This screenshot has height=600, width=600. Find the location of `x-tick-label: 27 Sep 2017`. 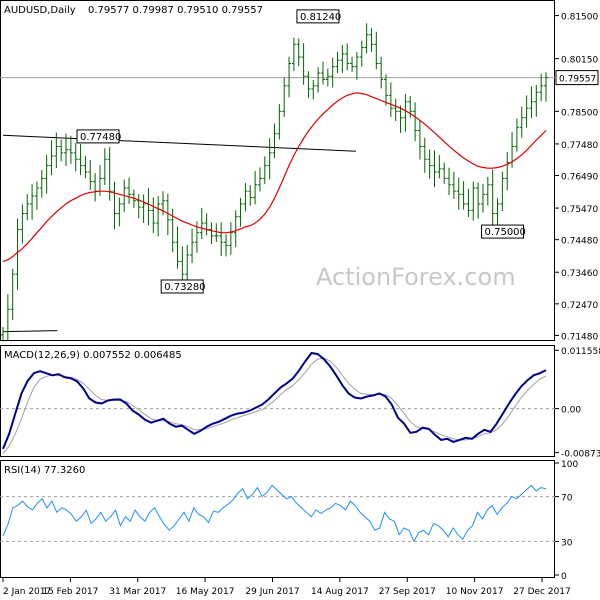

x-tick-label: 27 Sep 2017 is located at coordinates (407, 592).